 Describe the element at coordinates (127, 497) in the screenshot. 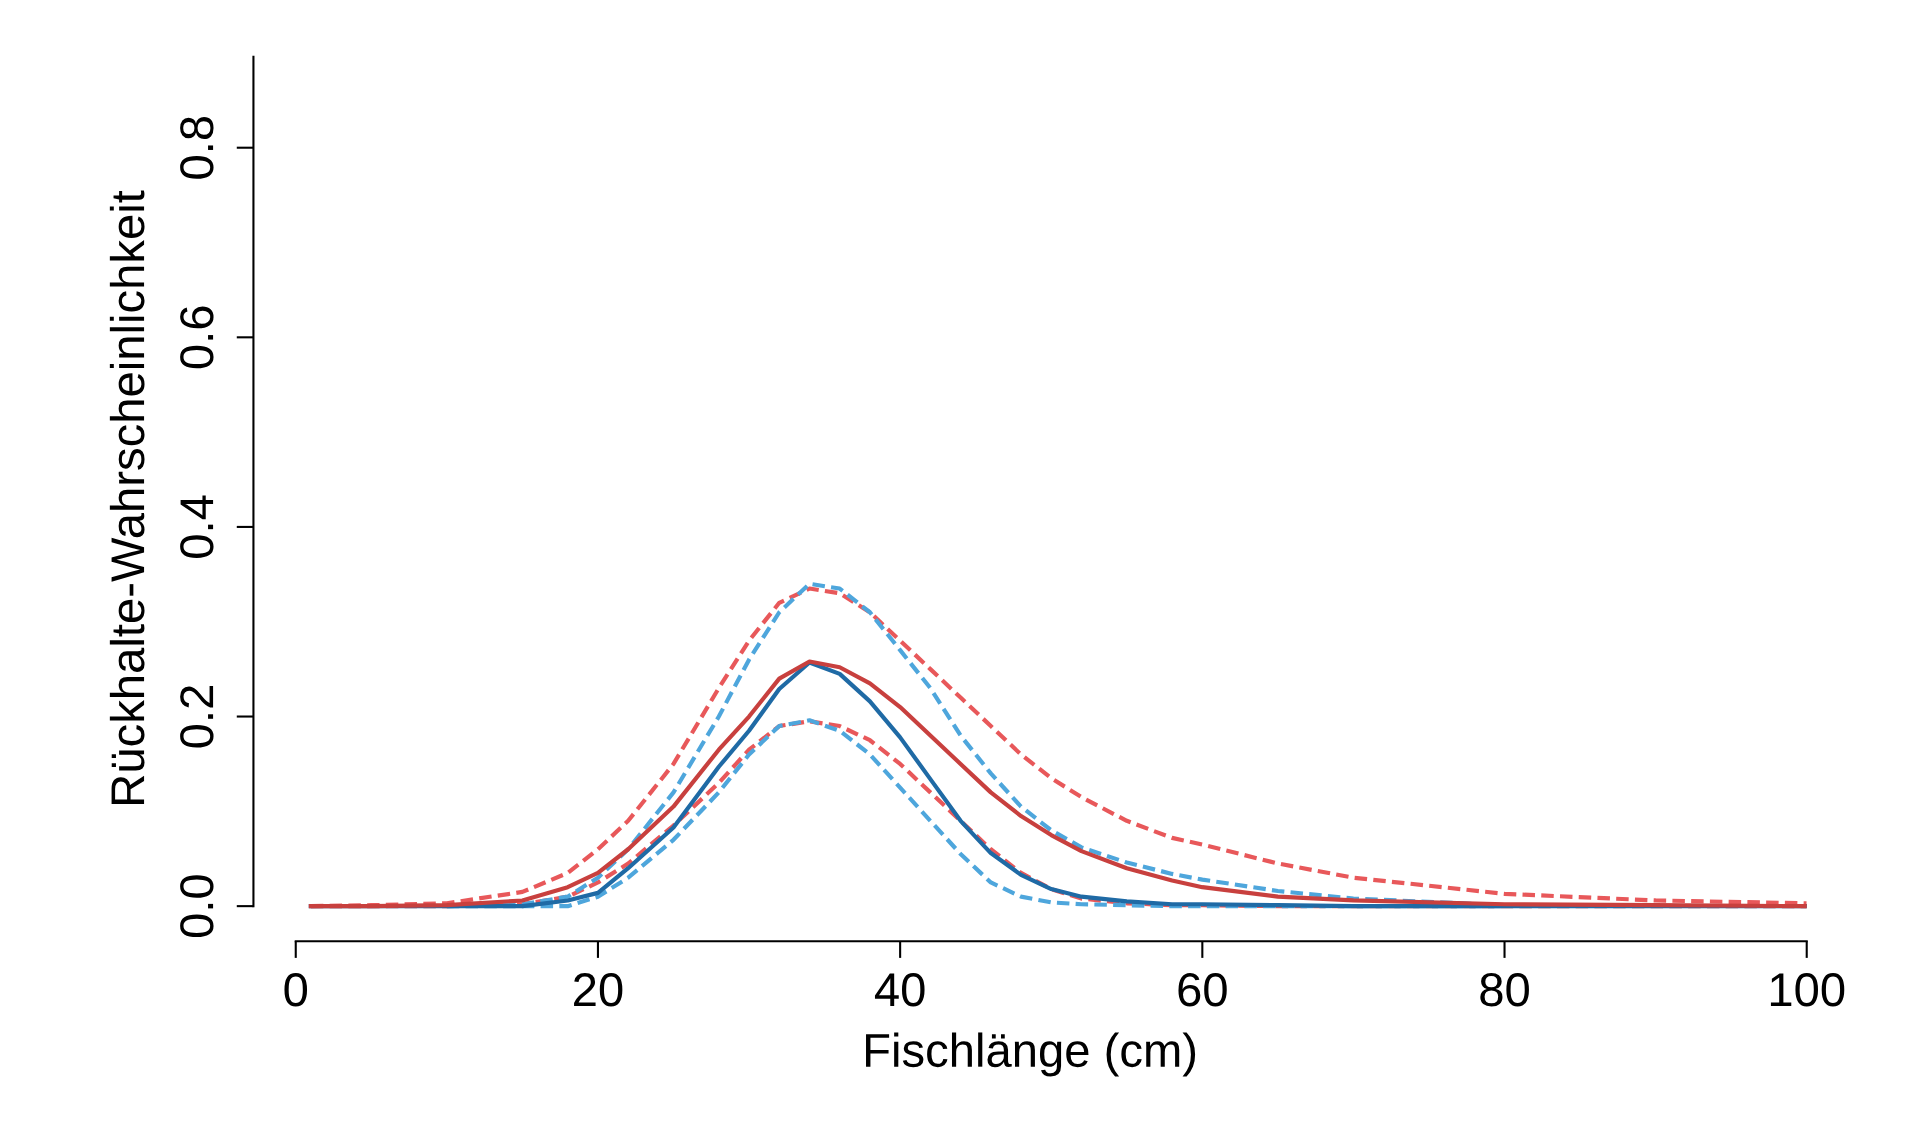

I see `y-axis-title: Rückhalte-Wahrscheinlichkeit` at that location.